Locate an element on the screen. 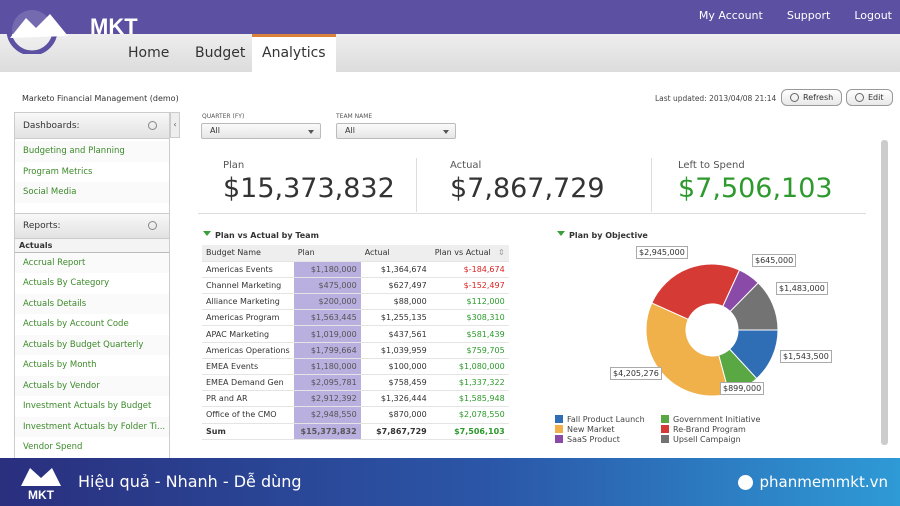 The width and height of the screenshot is (900, 506). tab-analytics: Analytics is located at coordinates (294, 53).